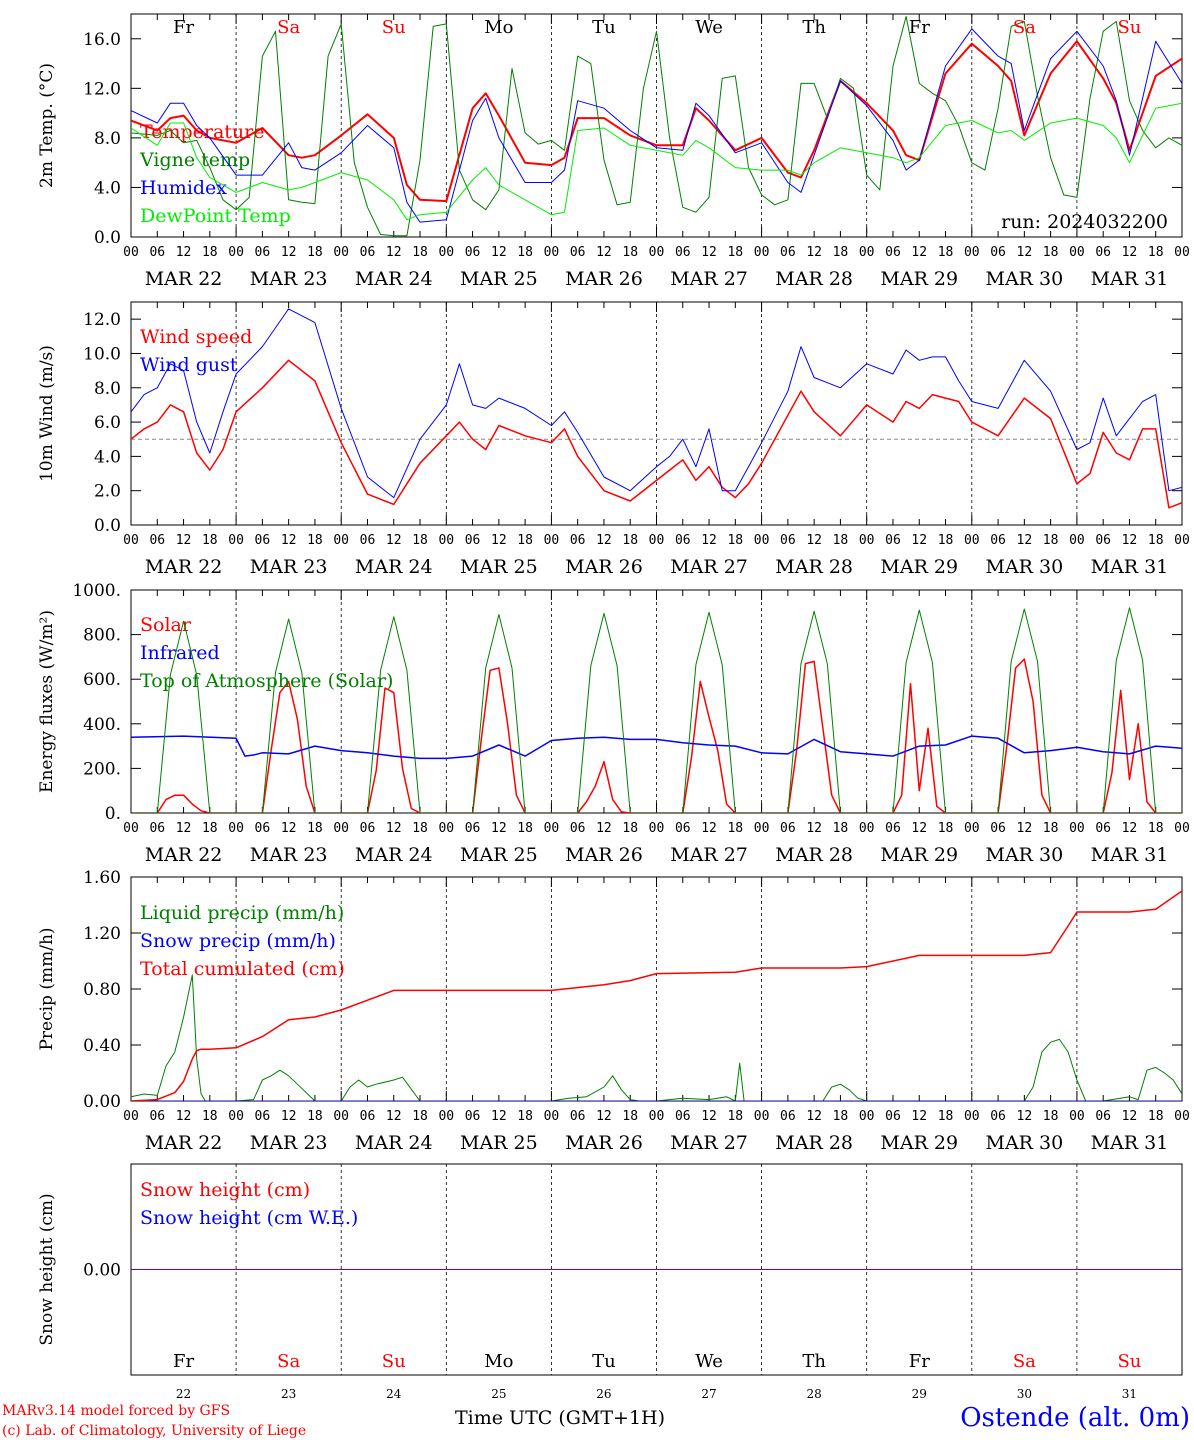 This screenshot has height=1440, width=1194. I want to click on y-tick-label: 1000., so click(96, 591).